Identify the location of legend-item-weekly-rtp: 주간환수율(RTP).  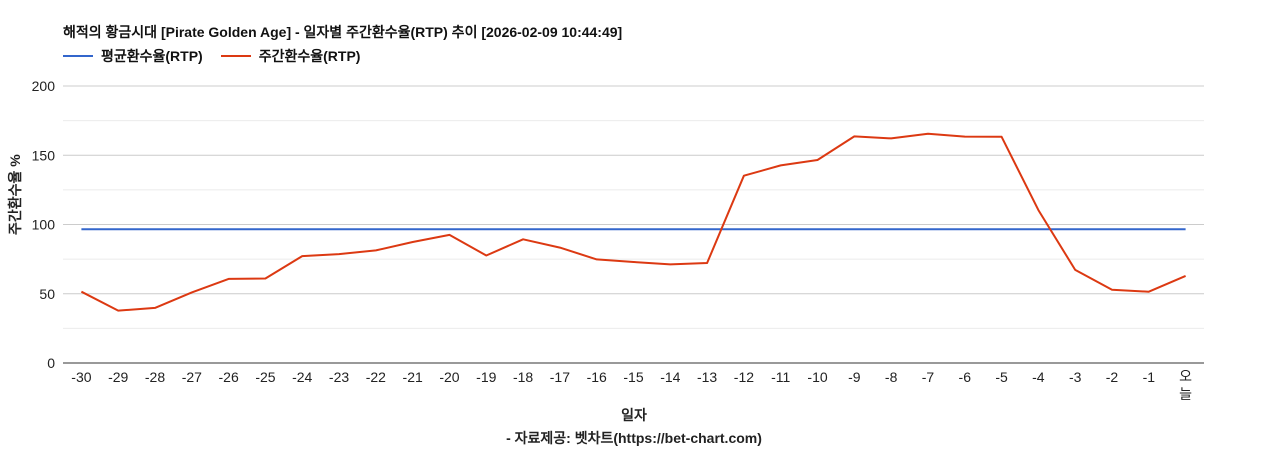
(290, 56).